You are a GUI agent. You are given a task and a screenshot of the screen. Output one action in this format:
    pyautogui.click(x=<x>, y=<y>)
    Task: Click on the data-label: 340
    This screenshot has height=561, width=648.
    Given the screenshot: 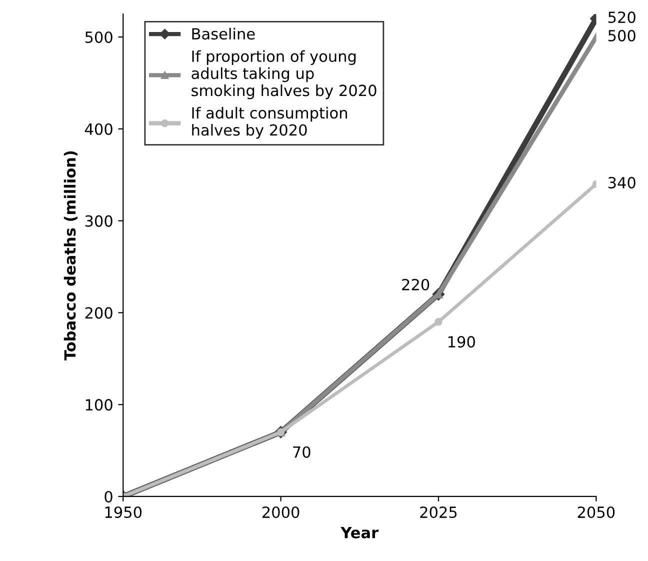 What is the action you would take?
    pyautogui.click(x=622, y=182)
    